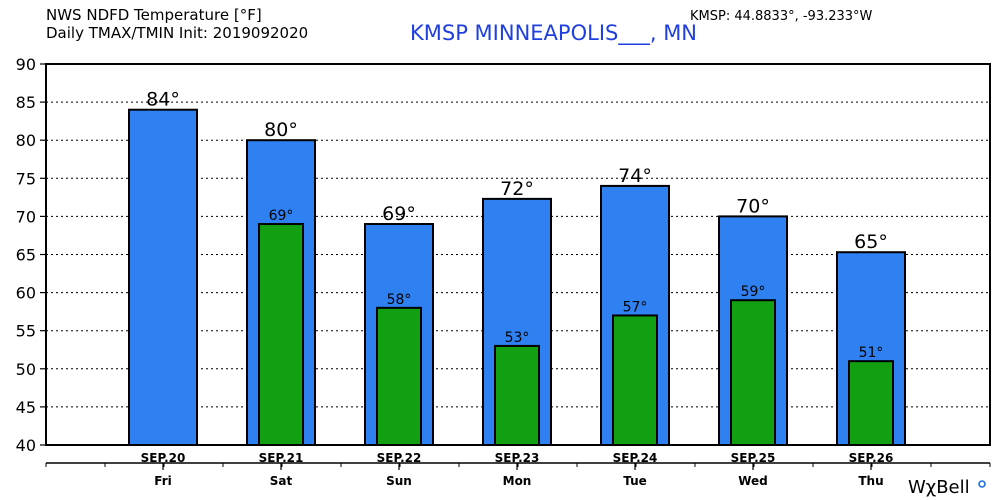 The width and height of the screenshot is (1000, 500). Describe the element at coordinates (553, 33) in the screenshot. I see `station-name: KMSP MINNEAPOLIS___, MN` at that location.